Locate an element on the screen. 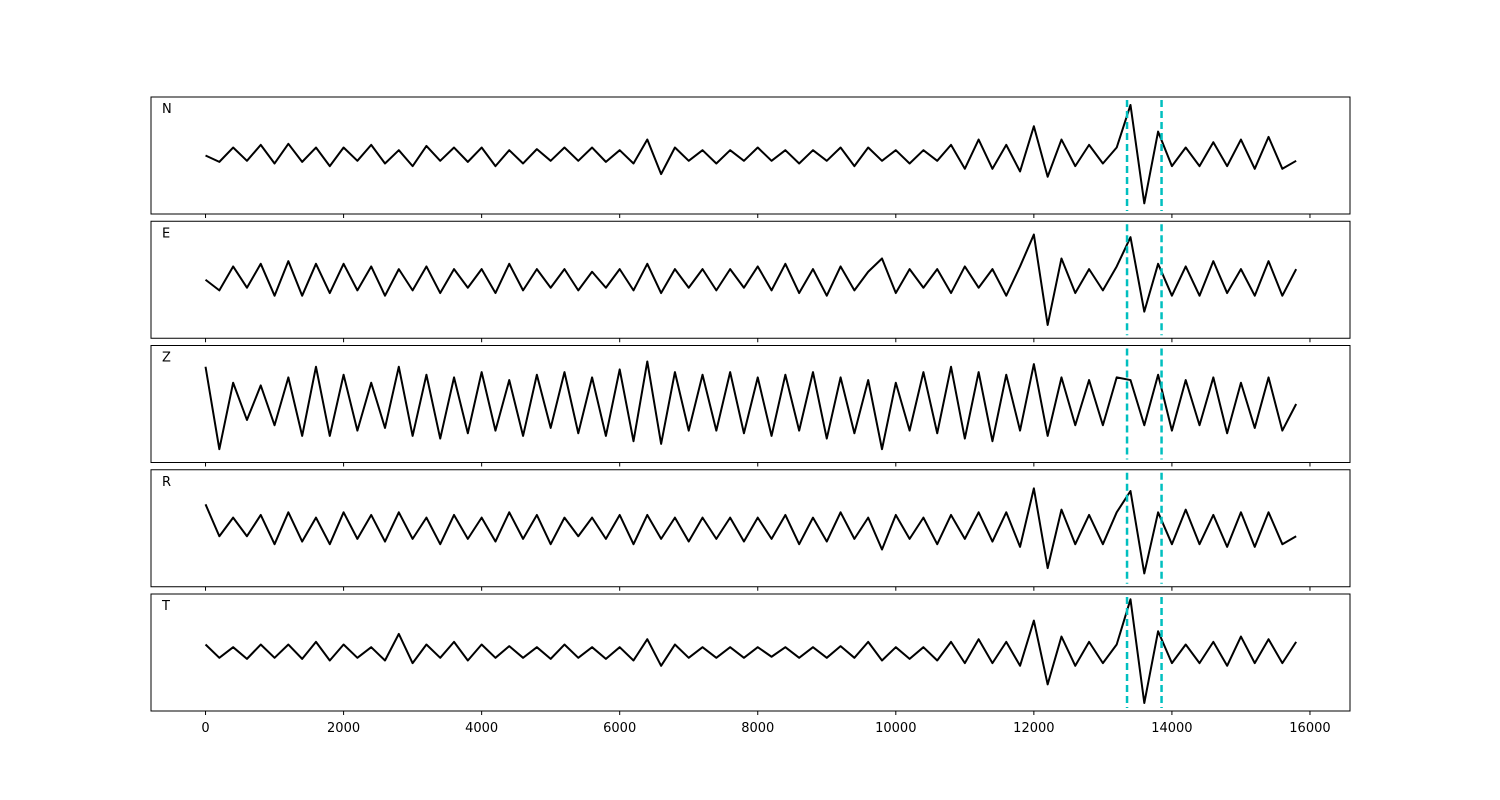 This screenshot has height=800, width=1500. panel-label: E is located at coordinates (166, 233).